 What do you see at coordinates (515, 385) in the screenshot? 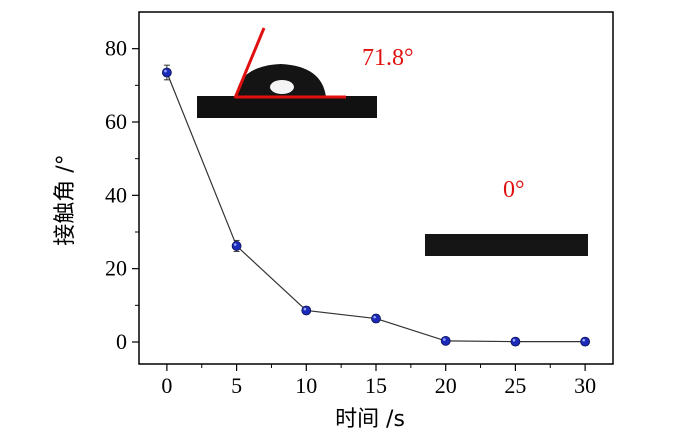
I see `x-tick-label: 25` at bounding box center [515, 385].